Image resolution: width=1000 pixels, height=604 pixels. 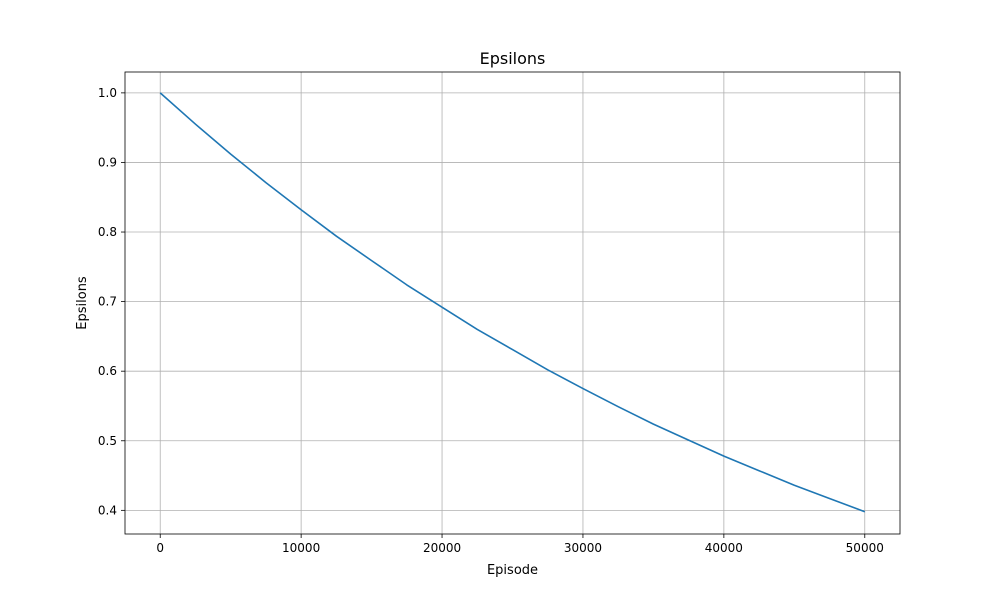 I want to click on x-tick-label: 0, so click(x=160, y=548).